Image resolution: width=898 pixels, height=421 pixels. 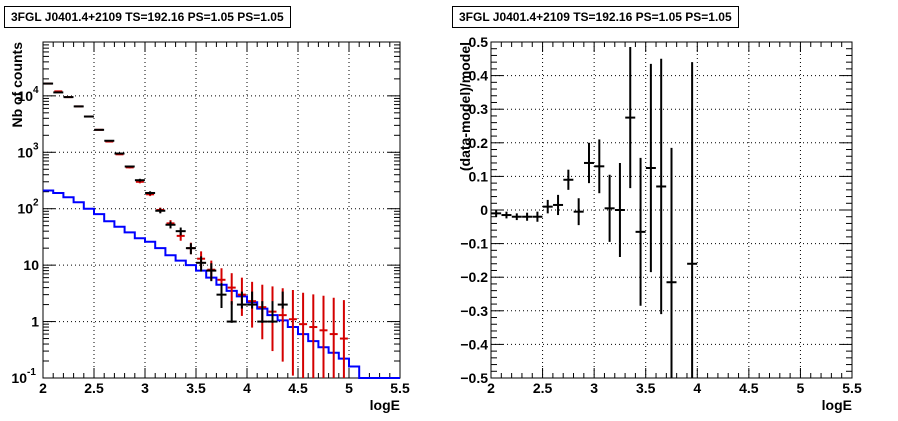 What do you see at coordinates (479, 109) in the screenshot?
I see `y-tick-label: 0.3` at bounding box center [479, 109].